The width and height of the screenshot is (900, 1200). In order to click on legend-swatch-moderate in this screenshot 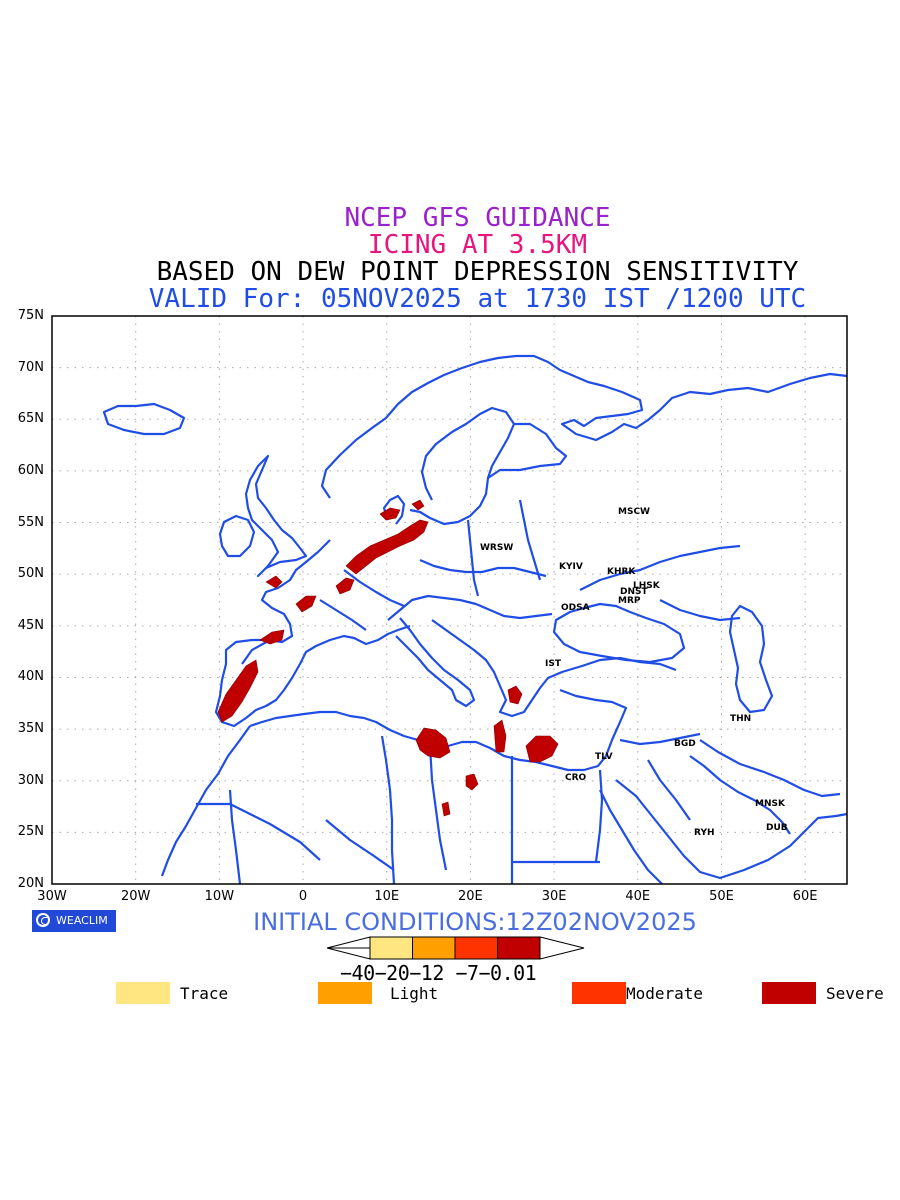, I will do `click(599, 993)`.